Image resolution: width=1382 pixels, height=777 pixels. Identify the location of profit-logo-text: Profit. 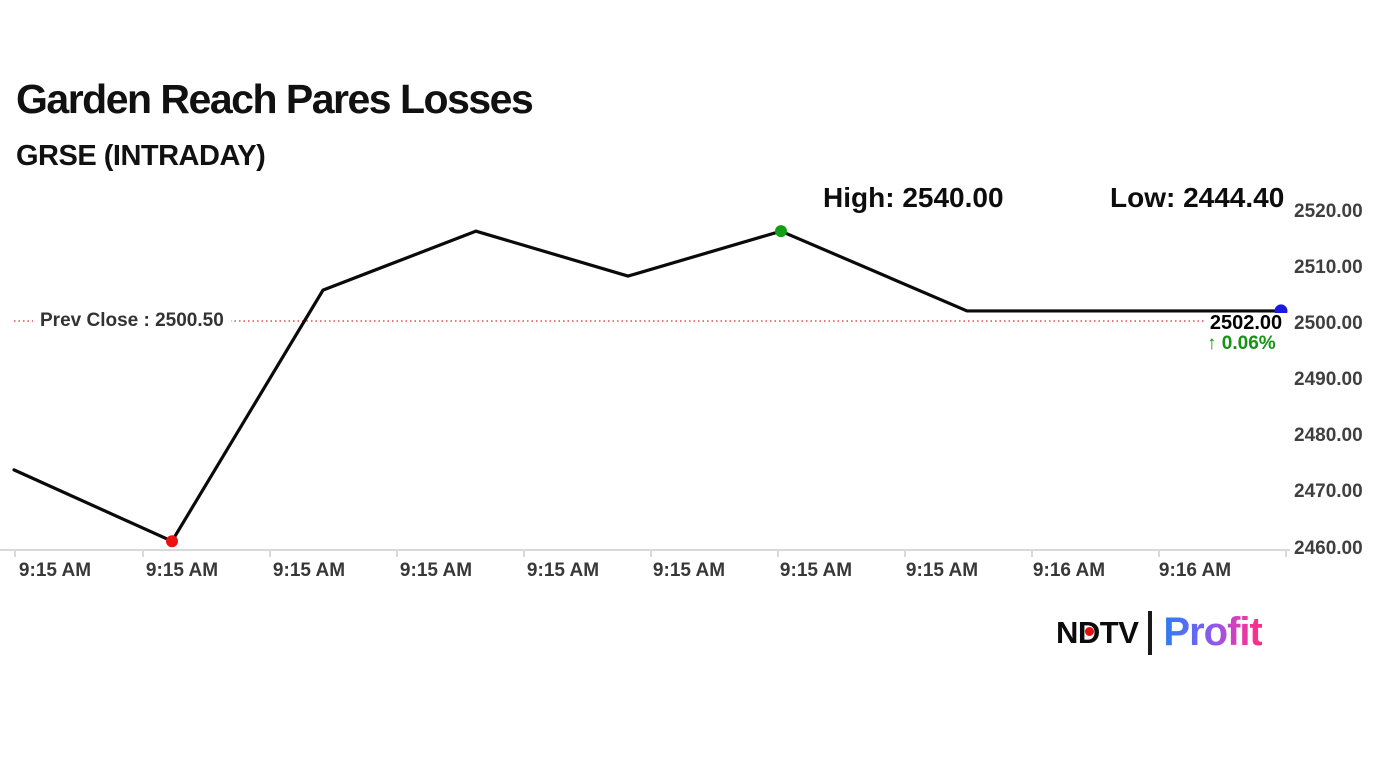
(1212, 632).